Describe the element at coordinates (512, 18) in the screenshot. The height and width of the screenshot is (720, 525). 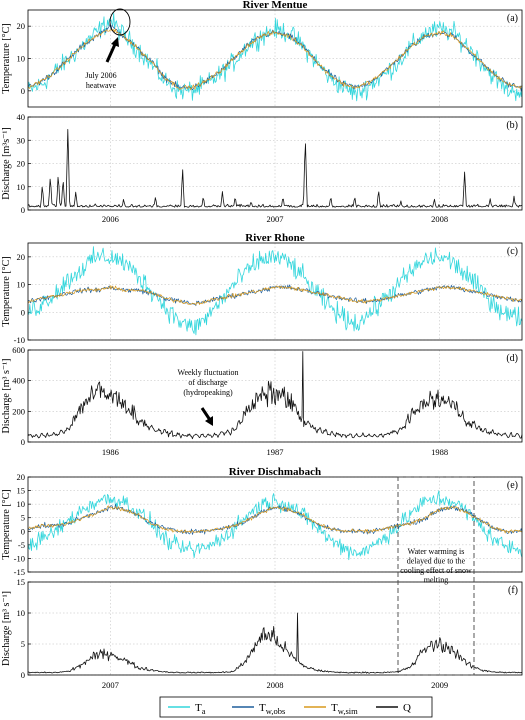
I see `panel-label: (a)` at that location.